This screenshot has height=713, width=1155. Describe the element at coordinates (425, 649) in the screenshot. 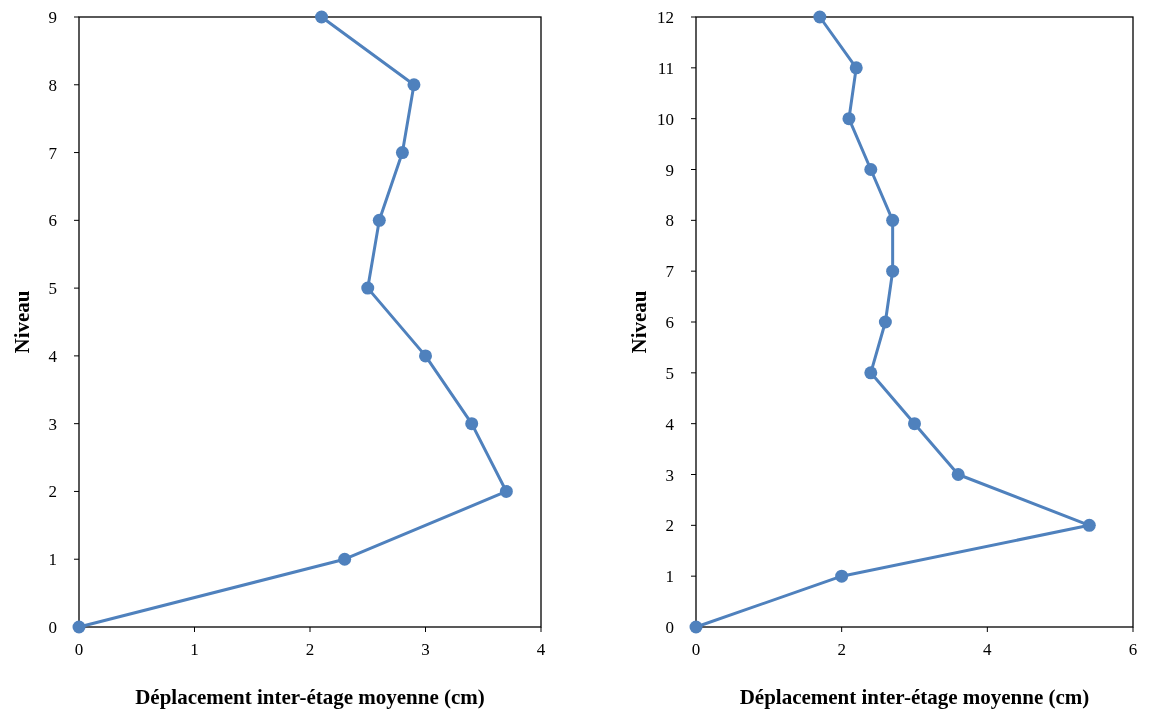

I see `x-tick-label: 3` at that location.